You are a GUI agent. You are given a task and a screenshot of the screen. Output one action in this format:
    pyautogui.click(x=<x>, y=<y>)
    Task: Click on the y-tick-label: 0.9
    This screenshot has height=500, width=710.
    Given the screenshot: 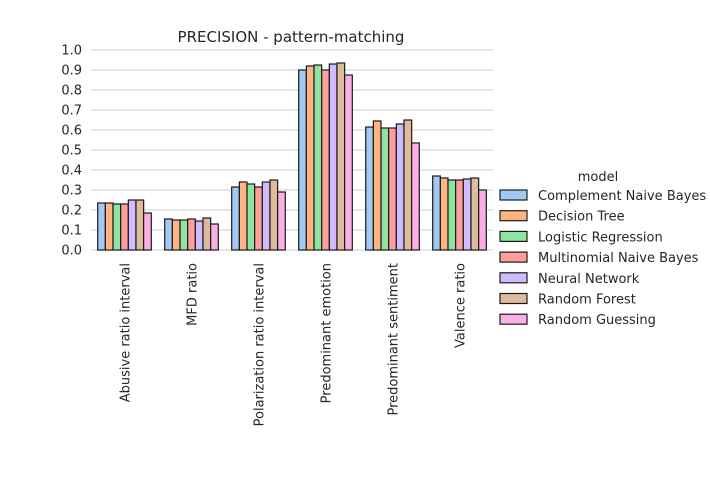 What is the action you would take?
    pyautogui.click(x=71, y=71)
    